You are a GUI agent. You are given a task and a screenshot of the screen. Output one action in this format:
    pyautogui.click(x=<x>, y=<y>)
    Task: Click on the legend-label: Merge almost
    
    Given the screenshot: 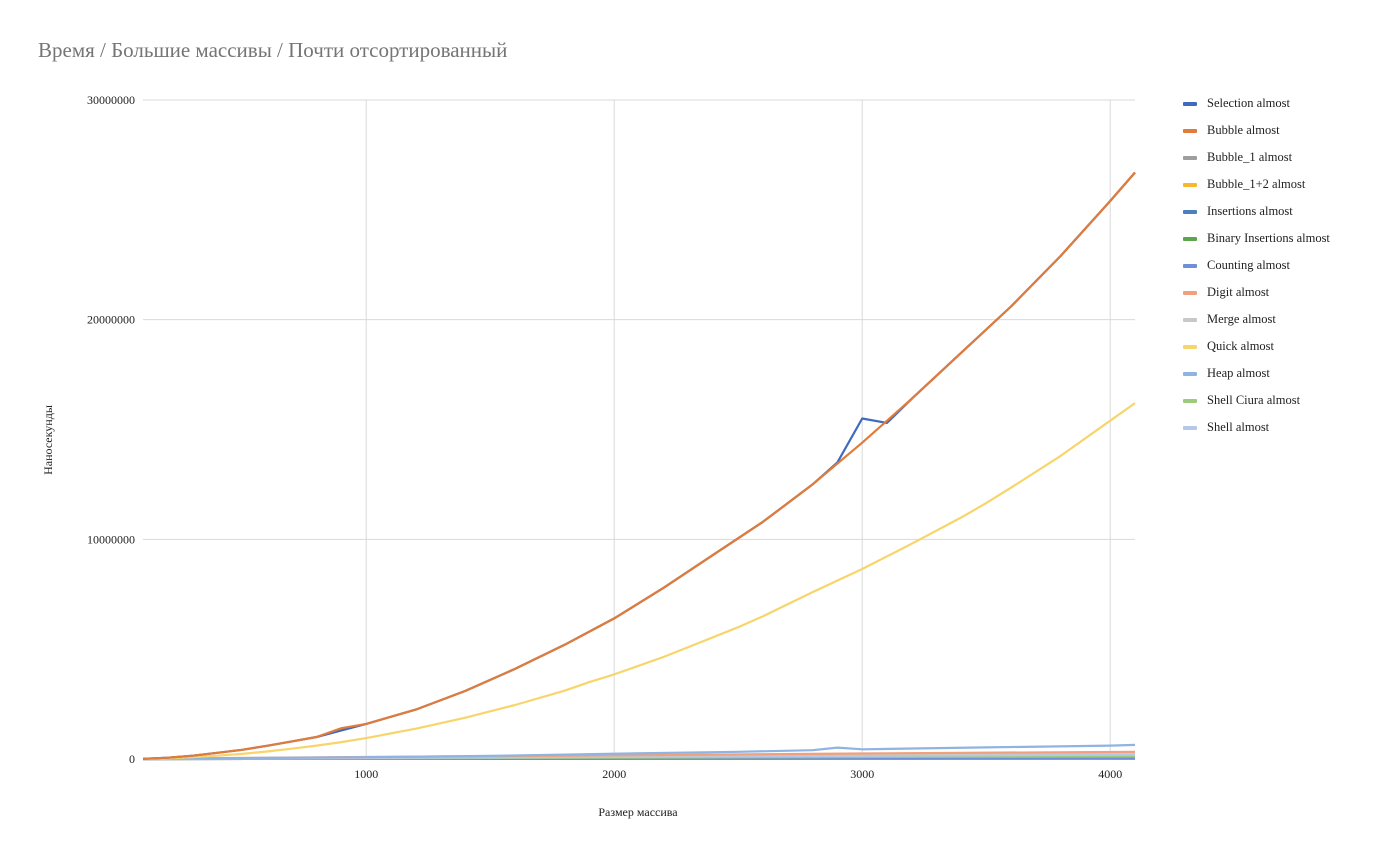 What is the action you would take?
    pyautogui.click(x=1241, y=319)
    